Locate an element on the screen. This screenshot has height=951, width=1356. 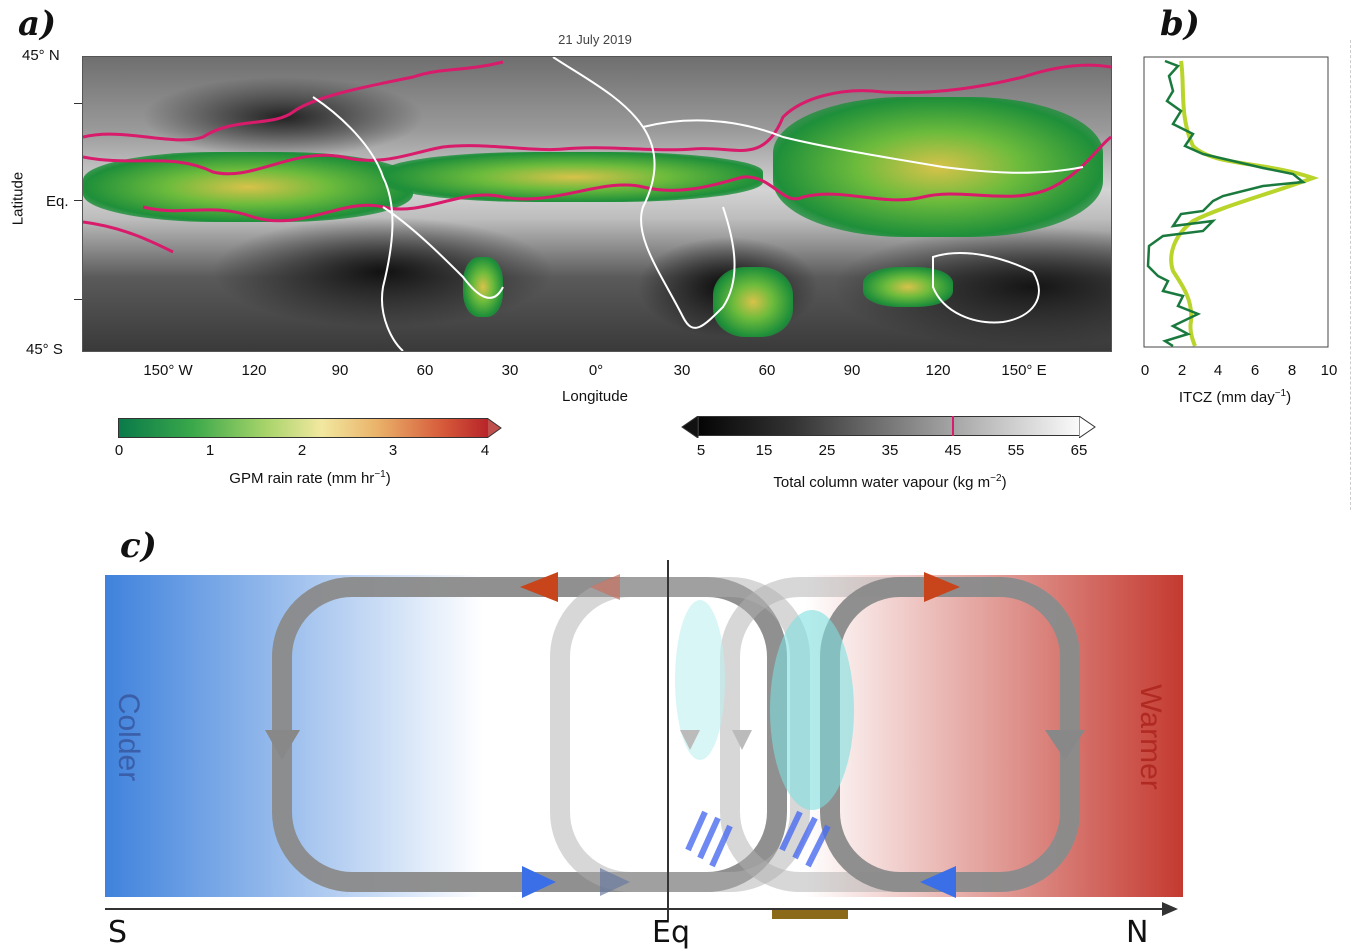
tcwv-cb-tick-5: 55 is located at coordinates (1016, 450).